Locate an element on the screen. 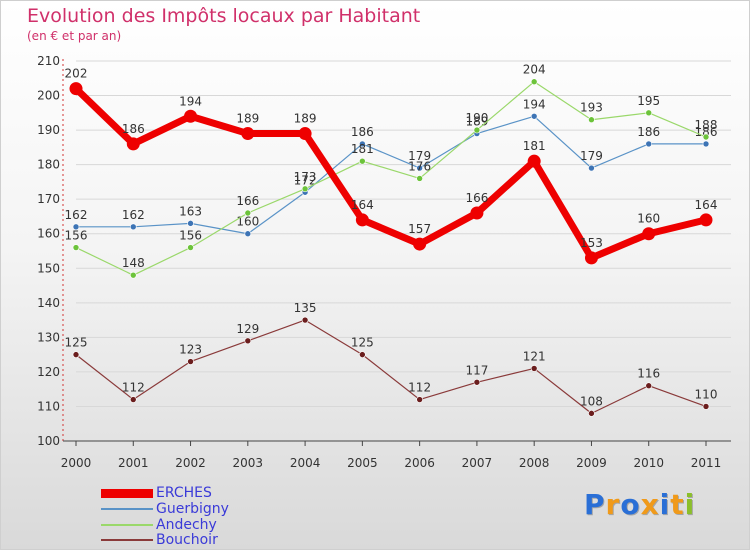  data-label-andechy-2001: 148 is located at coordinates (133, 263).